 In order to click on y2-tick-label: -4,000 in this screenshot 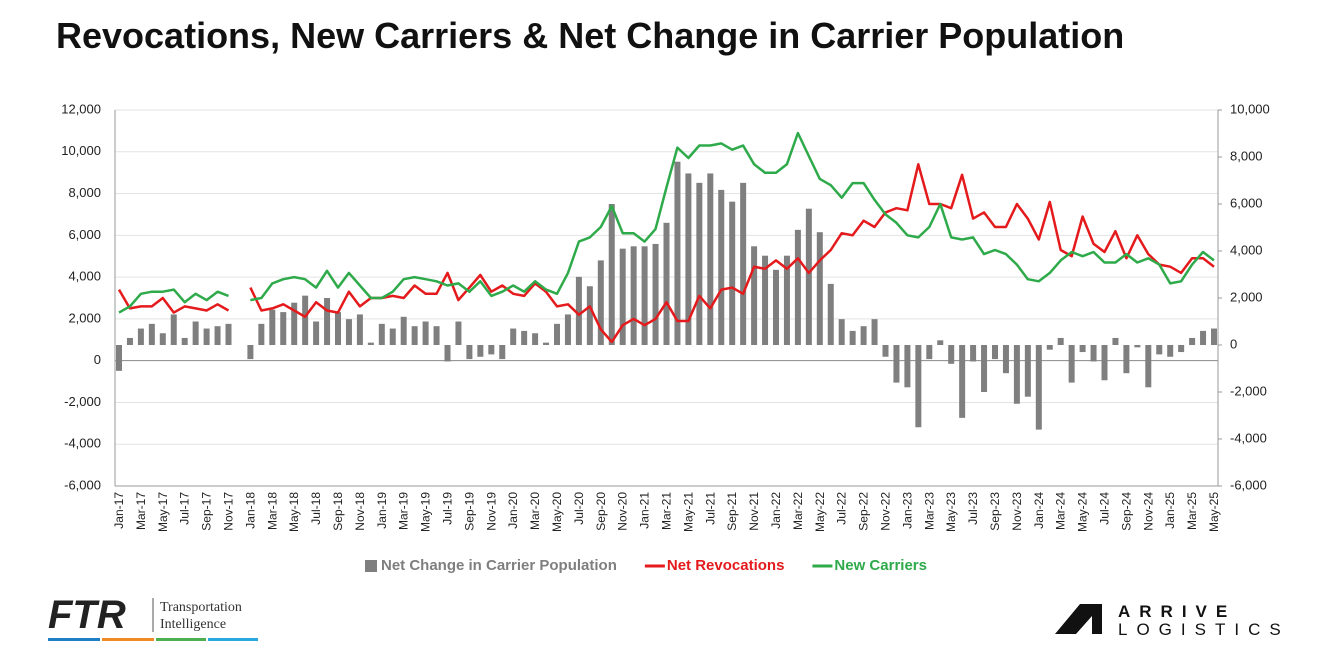, I will do `click(1248, 437)`.